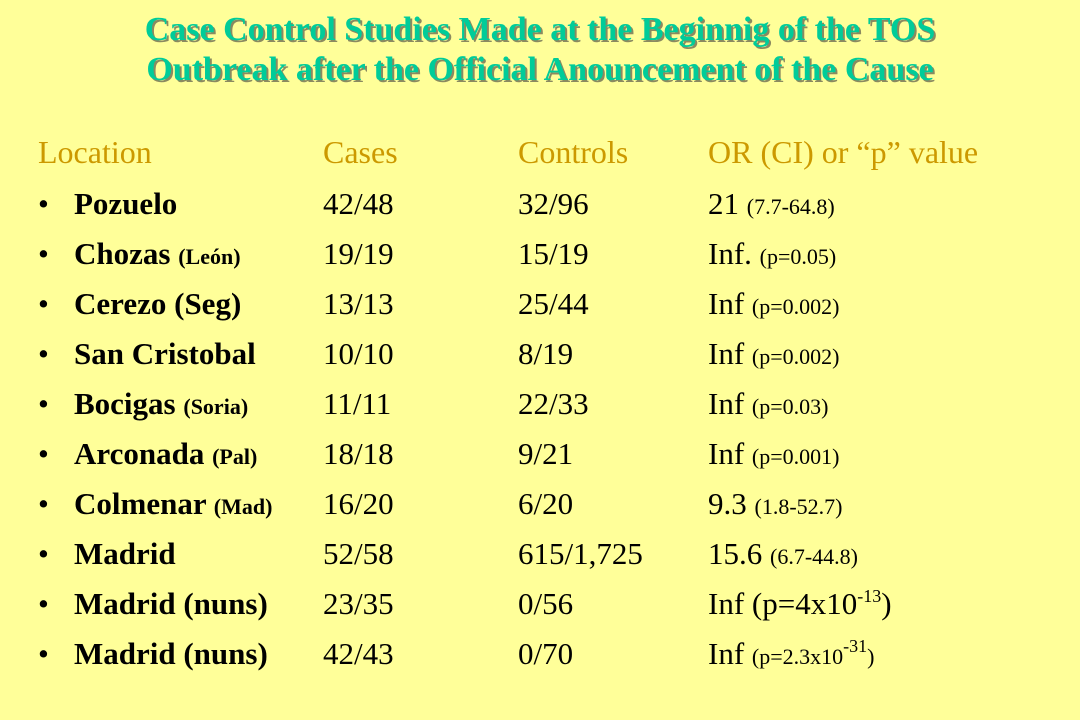 The image size is (1080, 720). I want to click on table-row: • Chozas (León) 19/19 15/19 Inf. (p=0.05), so click(540, 254).